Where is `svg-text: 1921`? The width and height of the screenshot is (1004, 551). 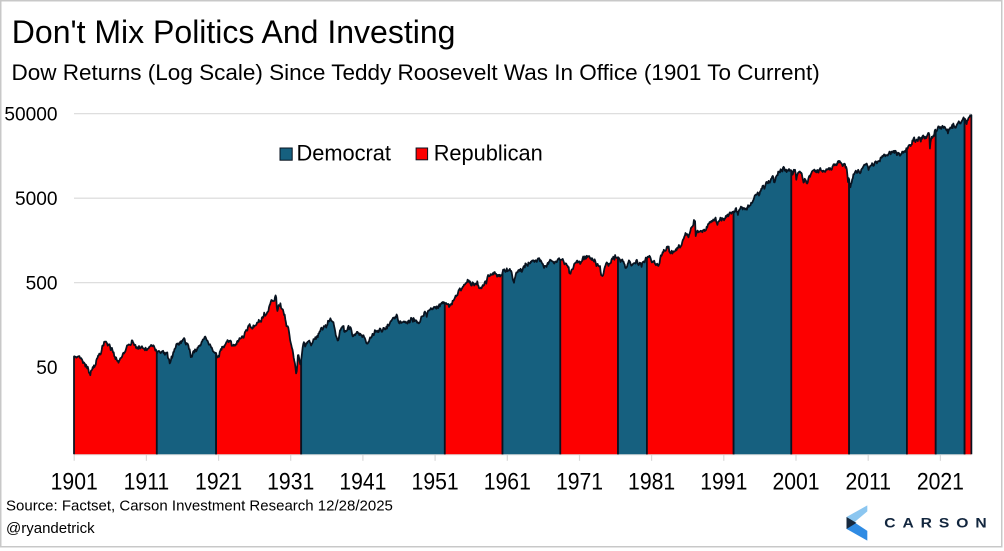 svg-text: 1921 is located at coordinates (218, 481).